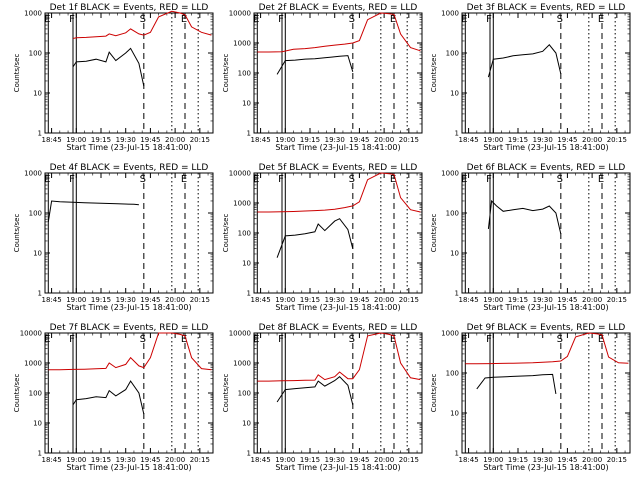  I want to click on panel-title: Det 2f BLACK = Events, RED = LLD, so click(338, 8).